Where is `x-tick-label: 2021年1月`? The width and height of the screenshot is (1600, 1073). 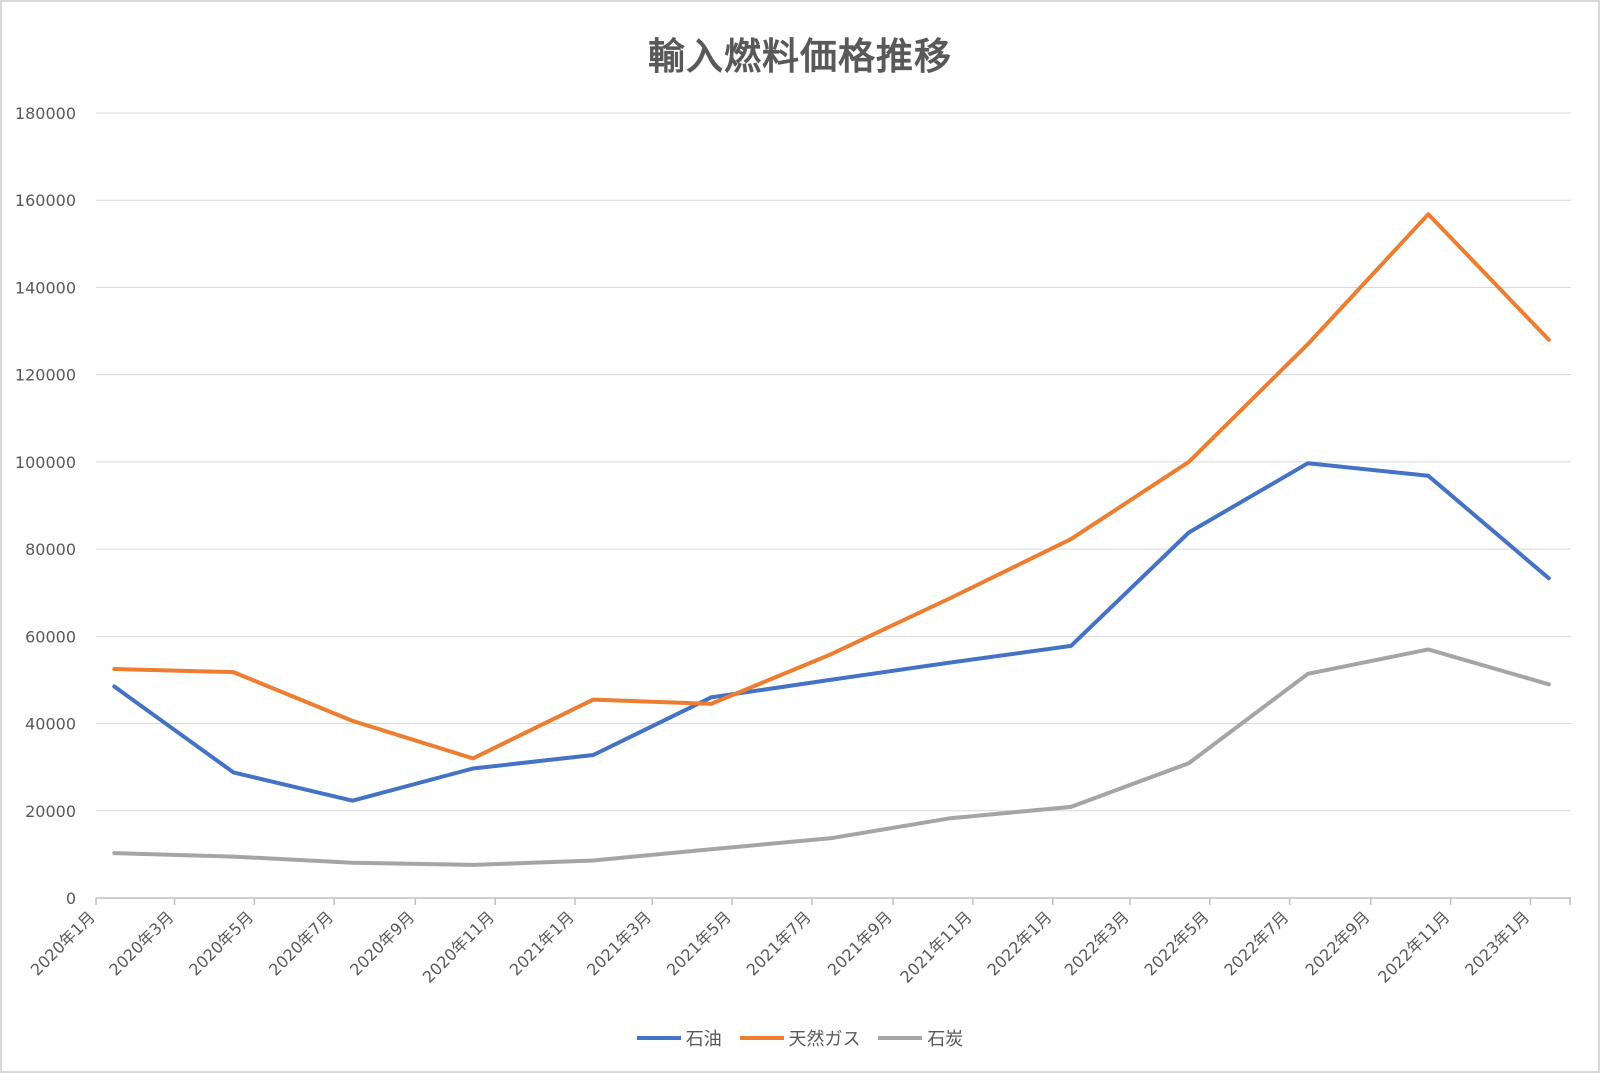 x-tick-label: 2021年1月 is located at coordinates (542, 943).